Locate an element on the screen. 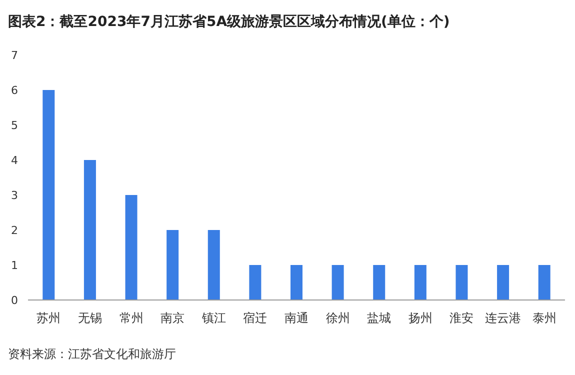  y-tick-label: 1 is located at coordinates (14, 265).